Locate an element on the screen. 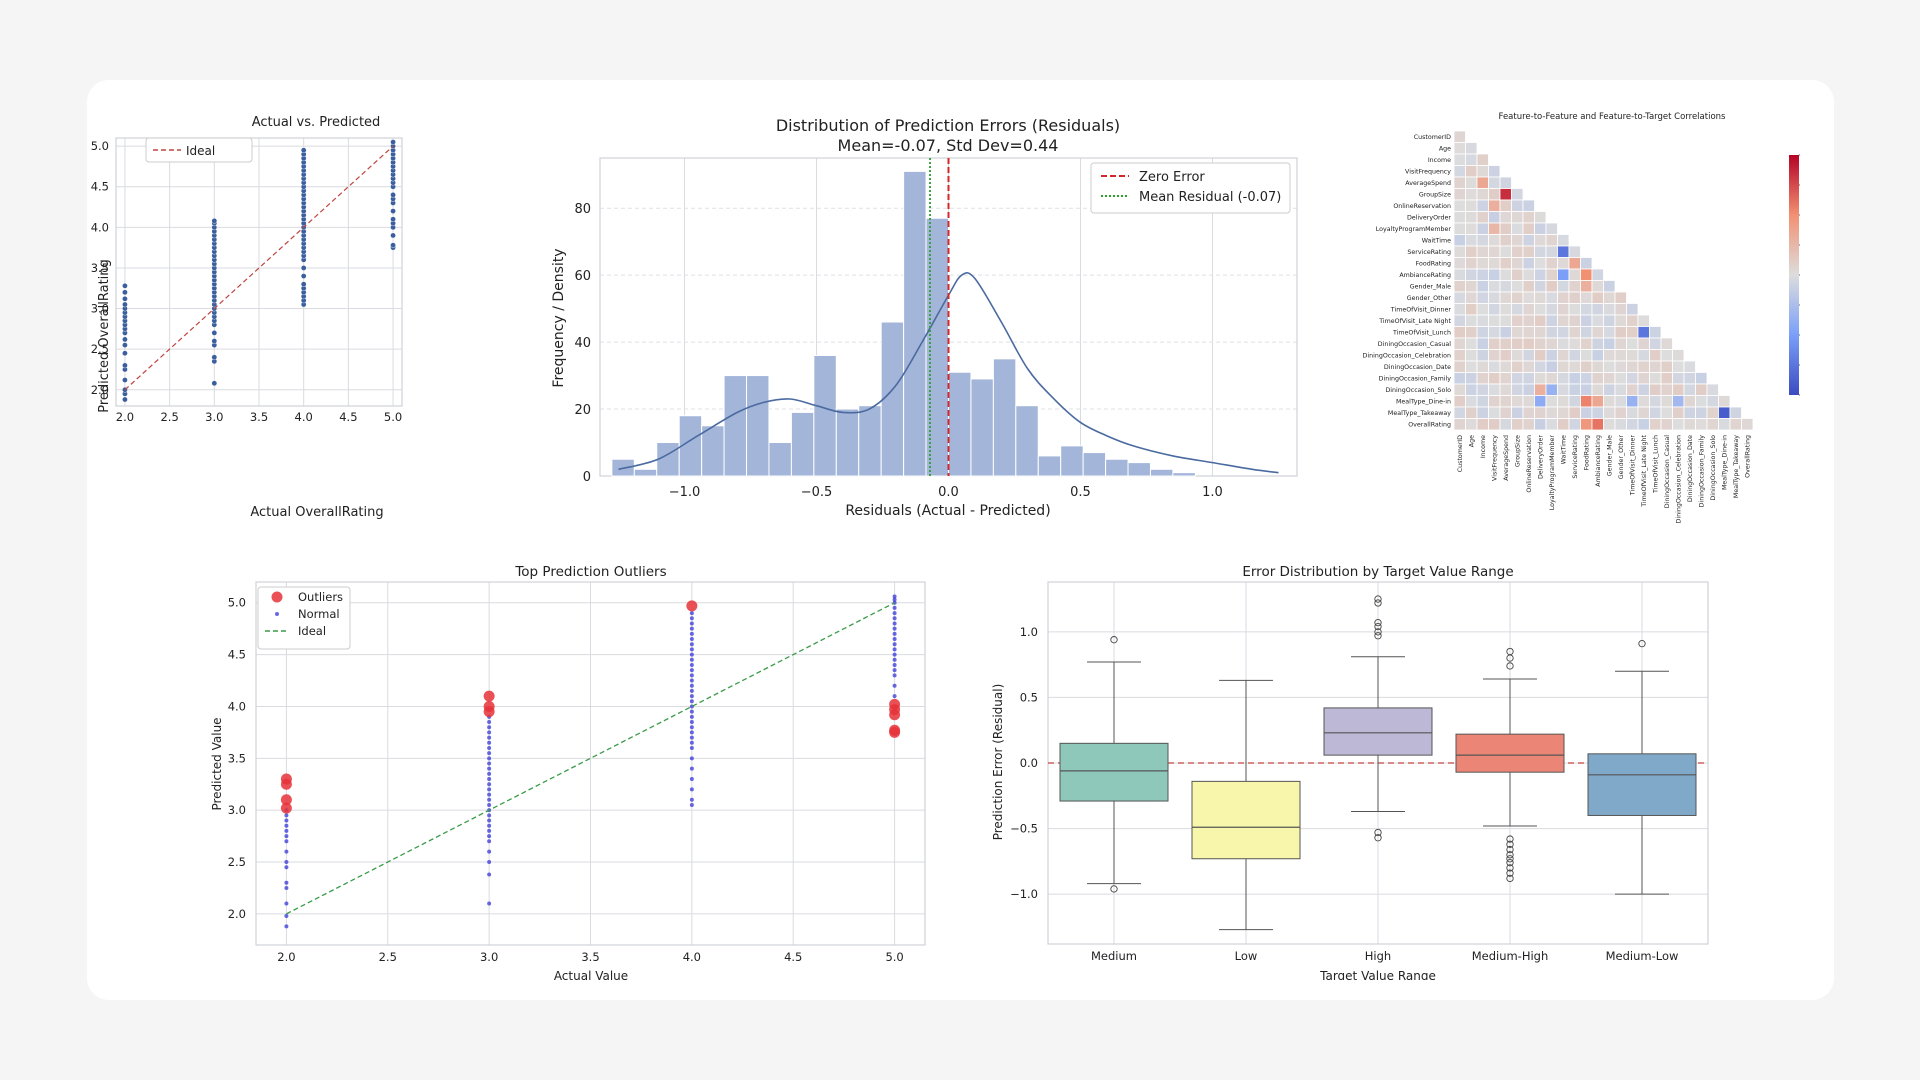 The width and height of the screenshot is (1920, 1080). x-tick-label: 3.0 is located at coordinates (214, 417).